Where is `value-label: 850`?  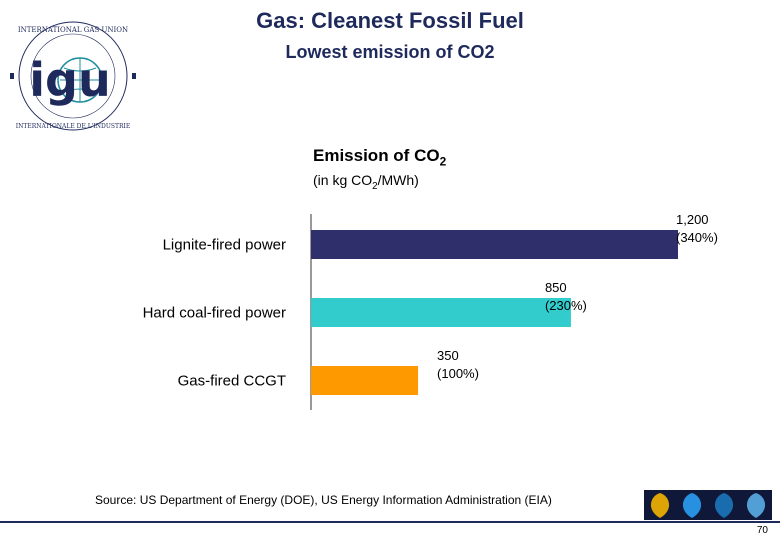
value-label: 850 is located at coordinates (556, 287).